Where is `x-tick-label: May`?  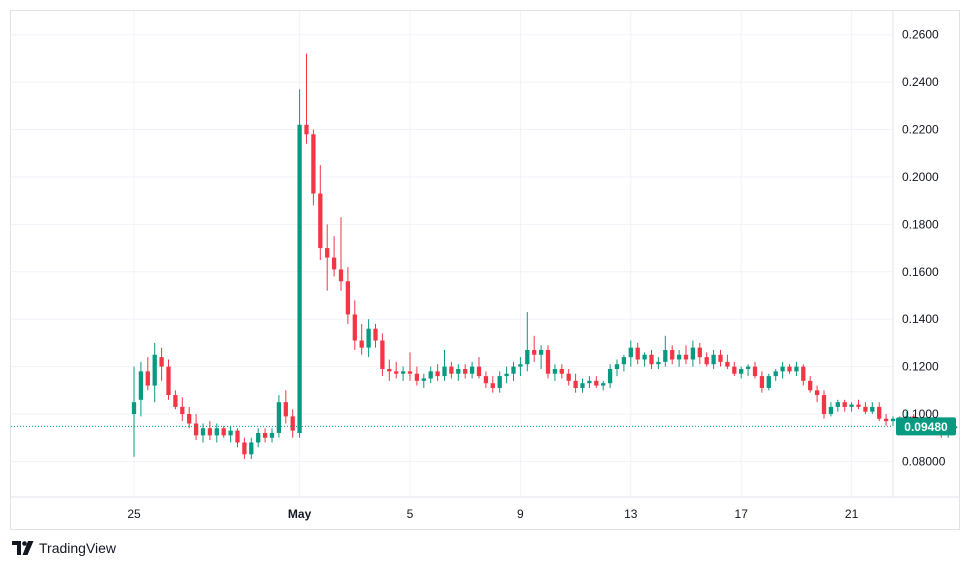
x-tick-label: May is located at coordinates (300, 514).